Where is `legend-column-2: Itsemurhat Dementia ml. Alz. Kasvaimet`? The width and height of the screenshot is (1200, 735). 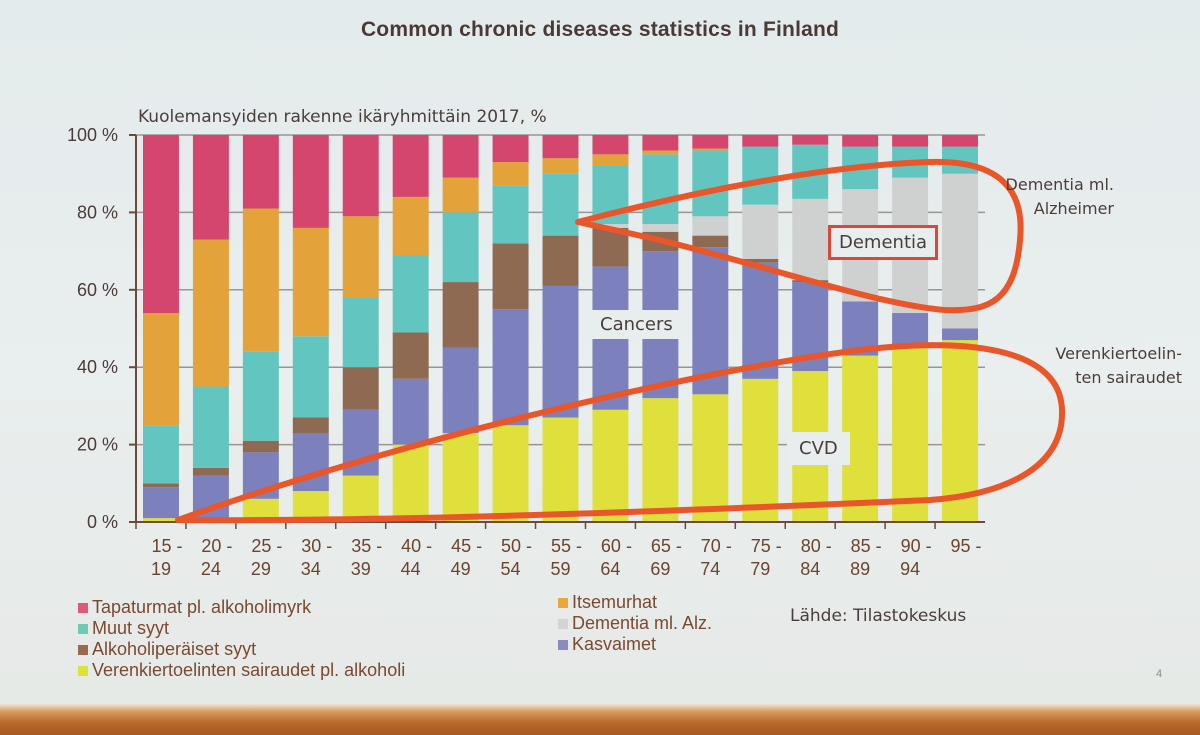 legend-column-2: Itsemurhat Dementia ml. Alz. Kasvaimet is located at coordinates (635, 623).